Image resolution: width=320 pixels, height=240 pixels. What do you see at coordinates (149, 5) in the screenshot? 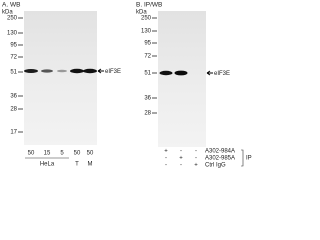
I see `panel-title: B. IP/WB` at bounding box center [149, 5].